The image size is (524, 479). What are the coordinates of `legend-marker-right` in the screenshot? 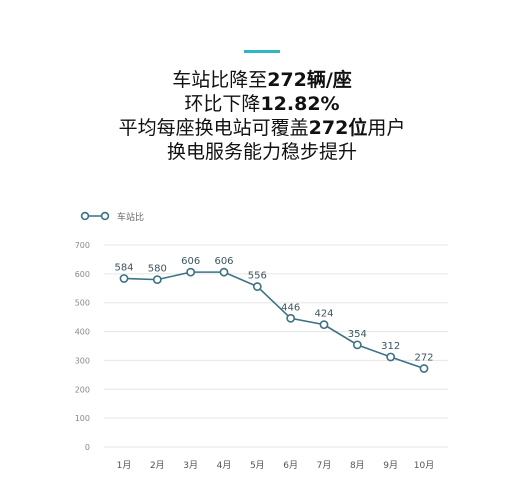 It's located at (105, 216).